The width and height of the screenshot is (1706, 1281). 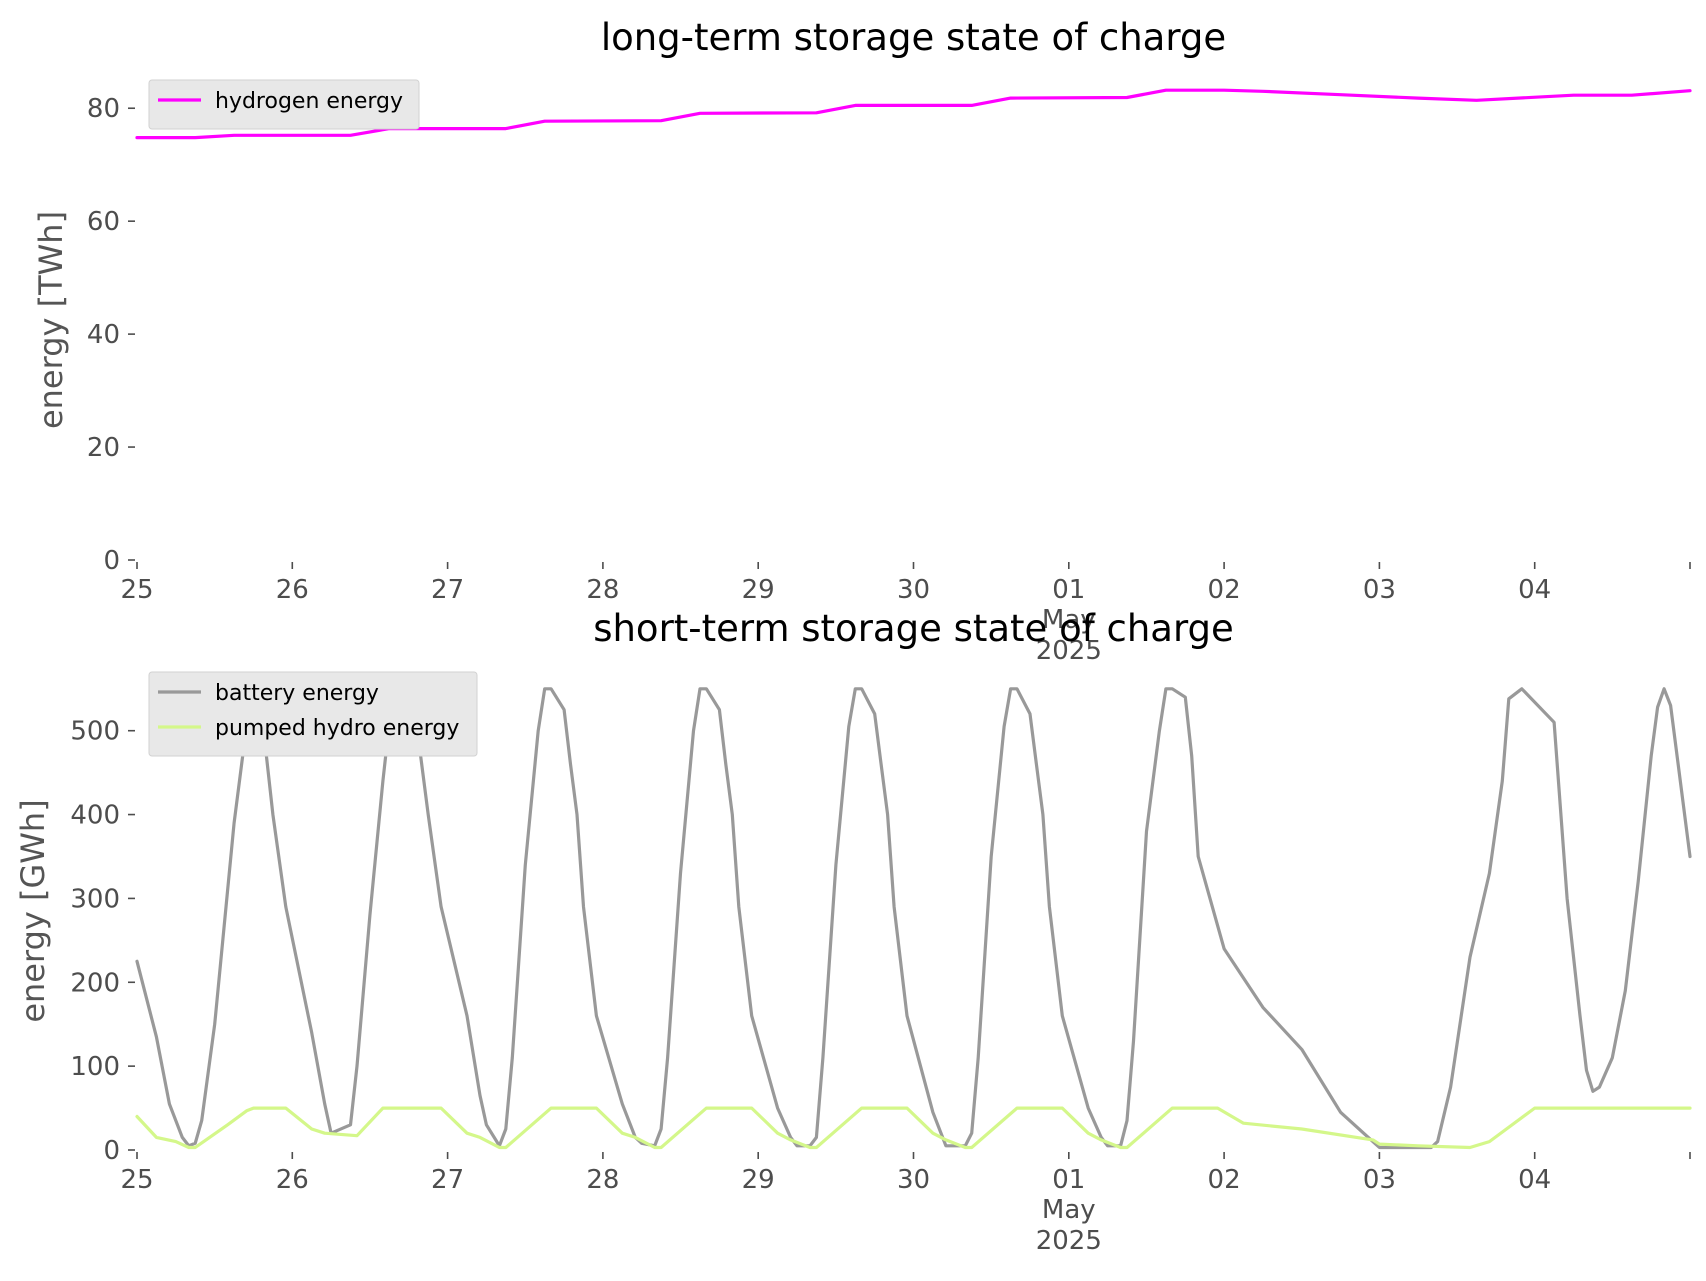 I want to click on y-tick-label: 200, so click(x=95, y=983).